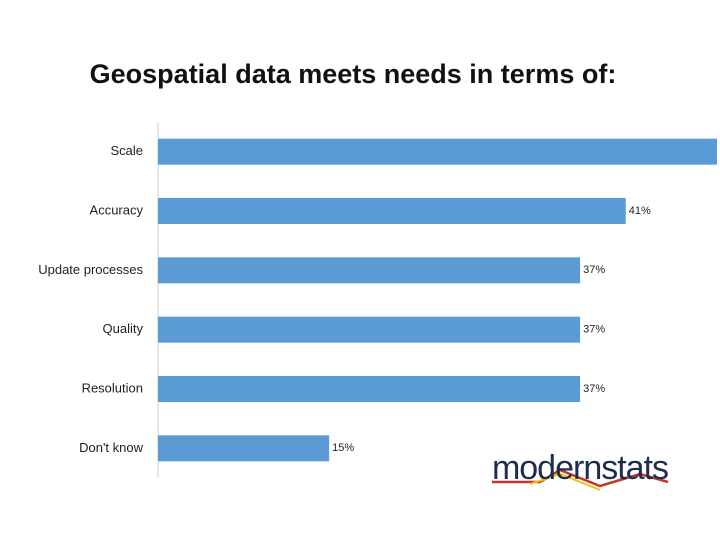 Image resolution: width=720 pixels, height=540 pixels. Describe the element at coordinates (117, 209) in the screenshot. I see `y-tick-label: Accuracy` at that location.